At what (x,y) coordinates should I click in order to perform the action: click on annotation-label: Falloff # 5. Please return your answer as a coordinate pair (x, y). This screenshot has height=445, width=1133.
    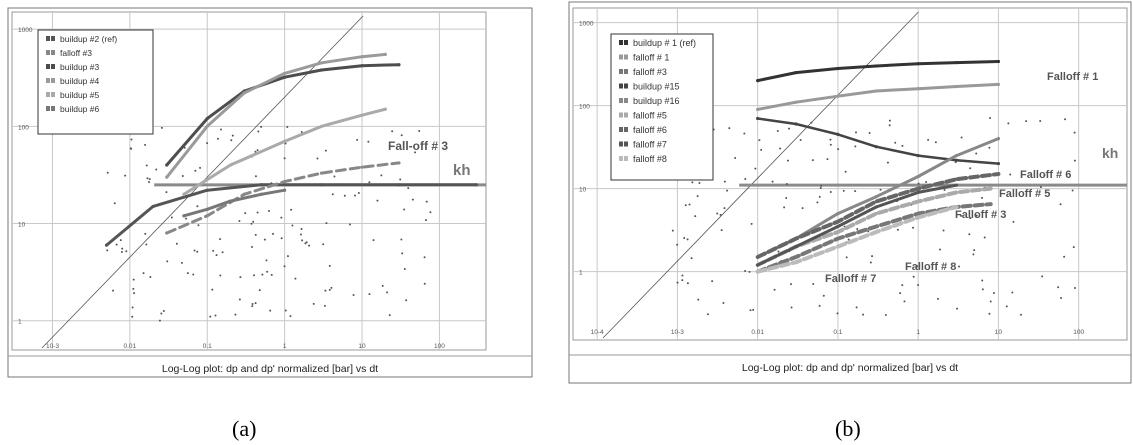
    Looking at the image, I should click on (1024, 194).